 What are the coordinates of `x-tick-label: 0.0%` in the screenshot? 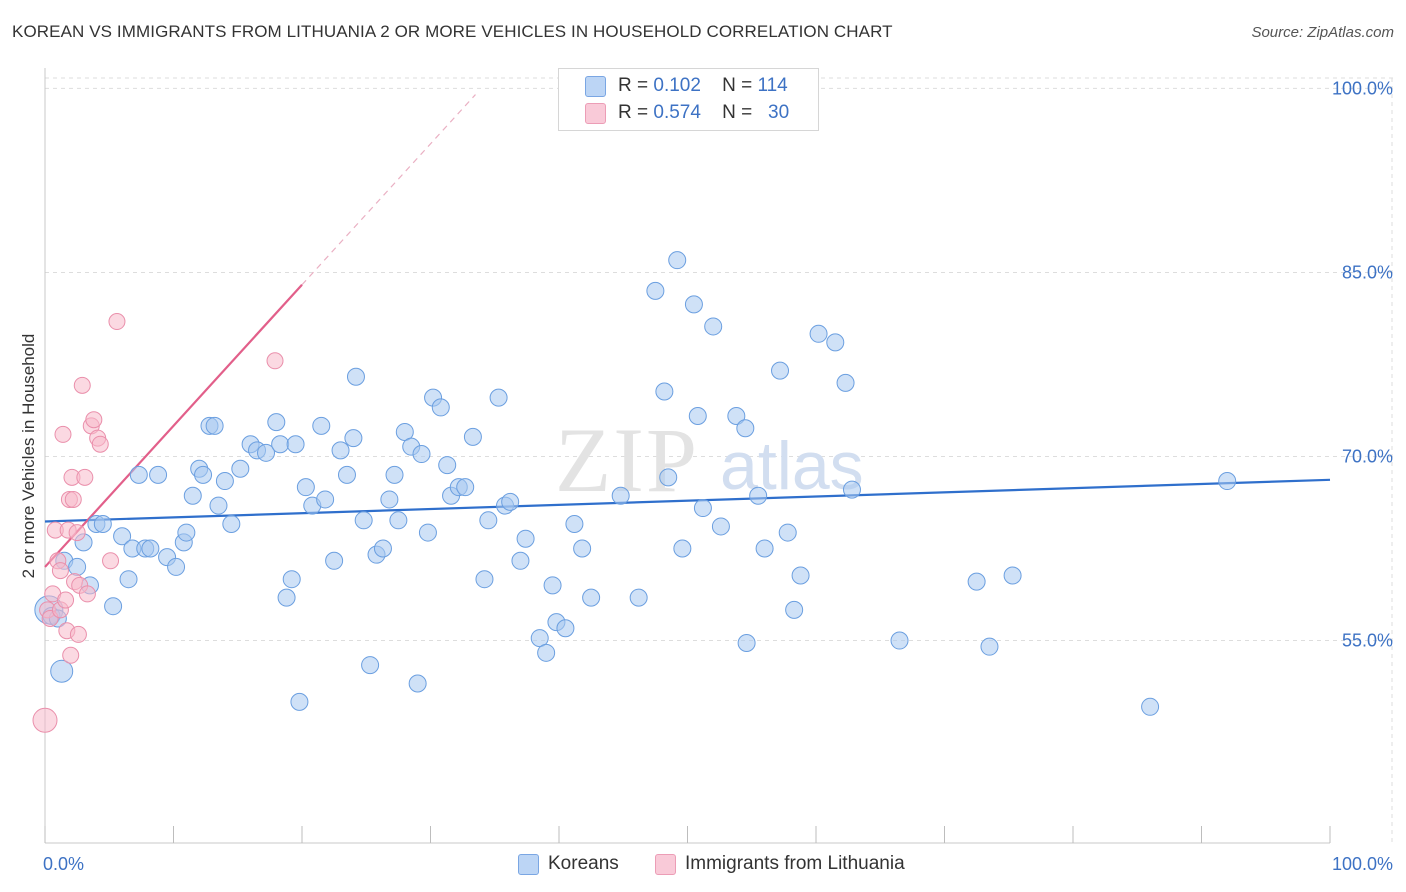 It's located at (63, 864).